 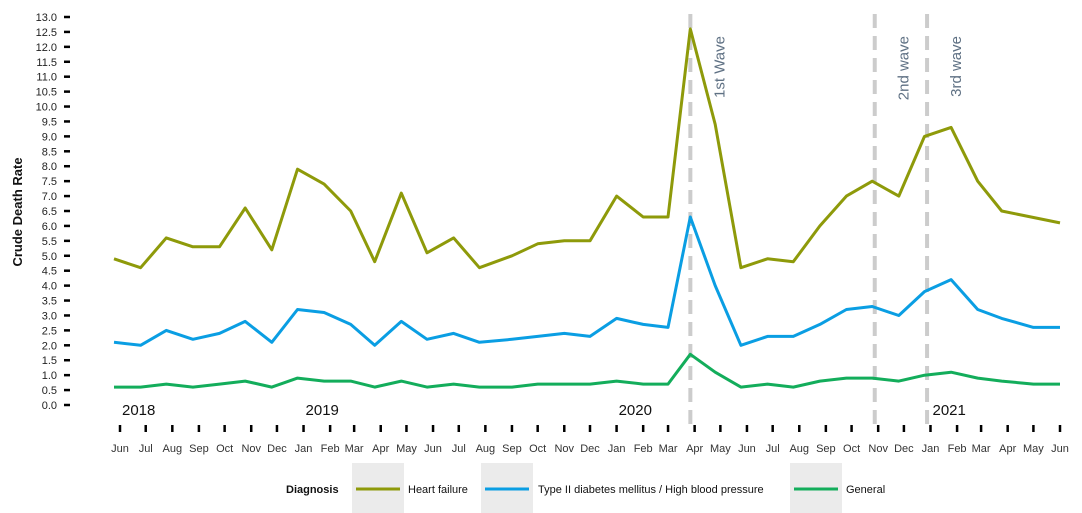 I want to click on y-tick-label: 8.5, so click(x=49, y=152).